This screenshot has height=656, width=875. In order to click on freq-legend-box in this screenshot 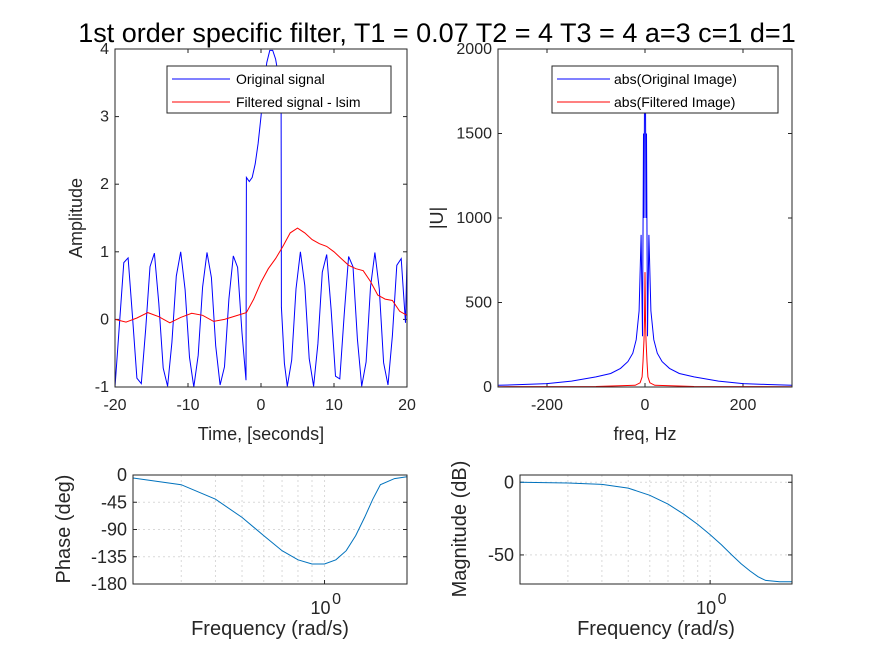, I will do `click(665, 89)`.